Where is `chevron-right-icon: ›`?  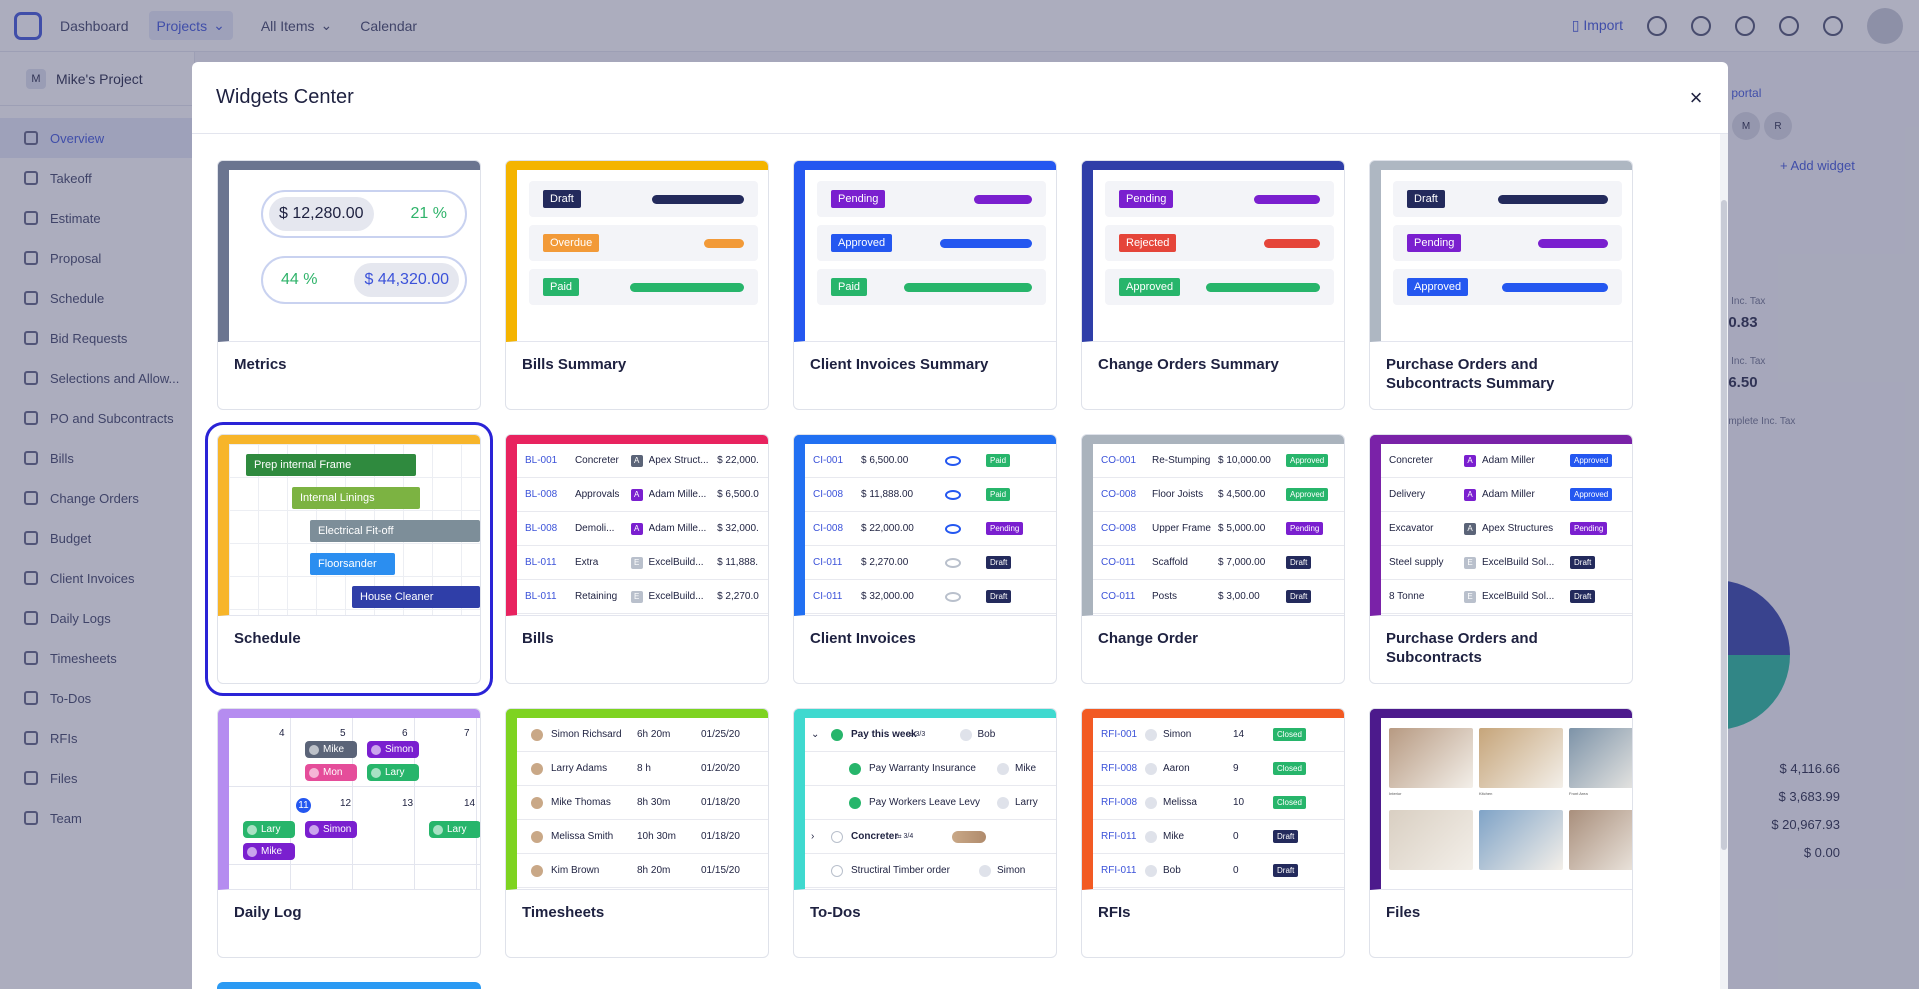 chevron-right-icon: › is located at coordinates (813, 836).